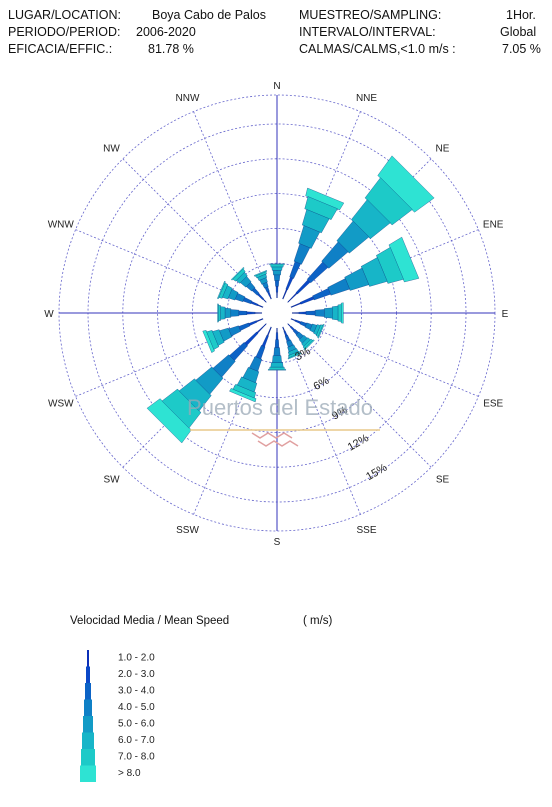 The height and width of the screenshot is (807, 552). I want to click on direction-label-s: S, so click(277, 542).